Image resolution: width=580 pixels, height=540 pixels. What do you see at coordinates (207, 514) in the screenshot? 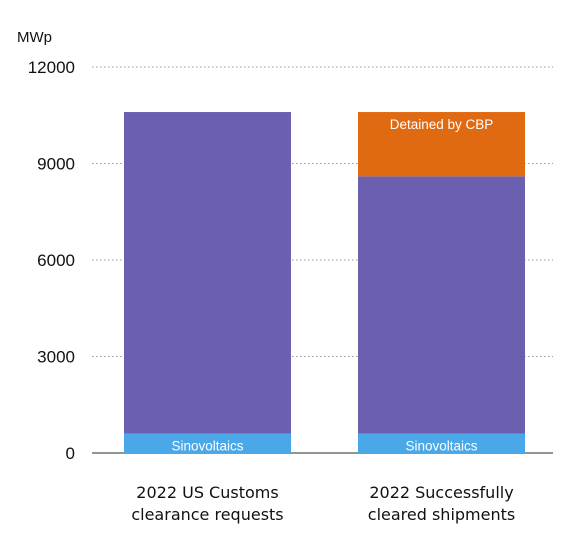
I see `category-label: clearance requests` at bounding box center [207, 514].